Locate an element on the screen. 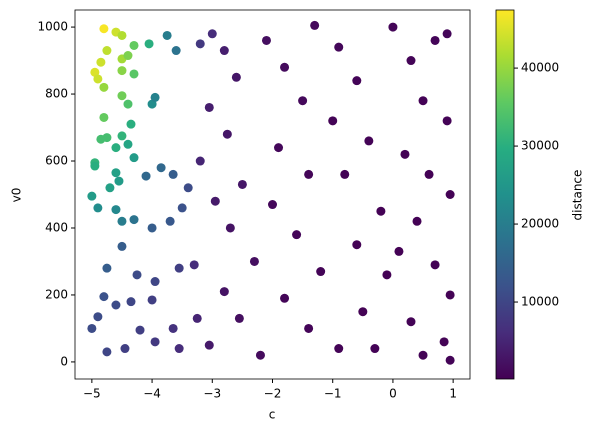  x-axis-label: c is located at coordinates (272, 415).